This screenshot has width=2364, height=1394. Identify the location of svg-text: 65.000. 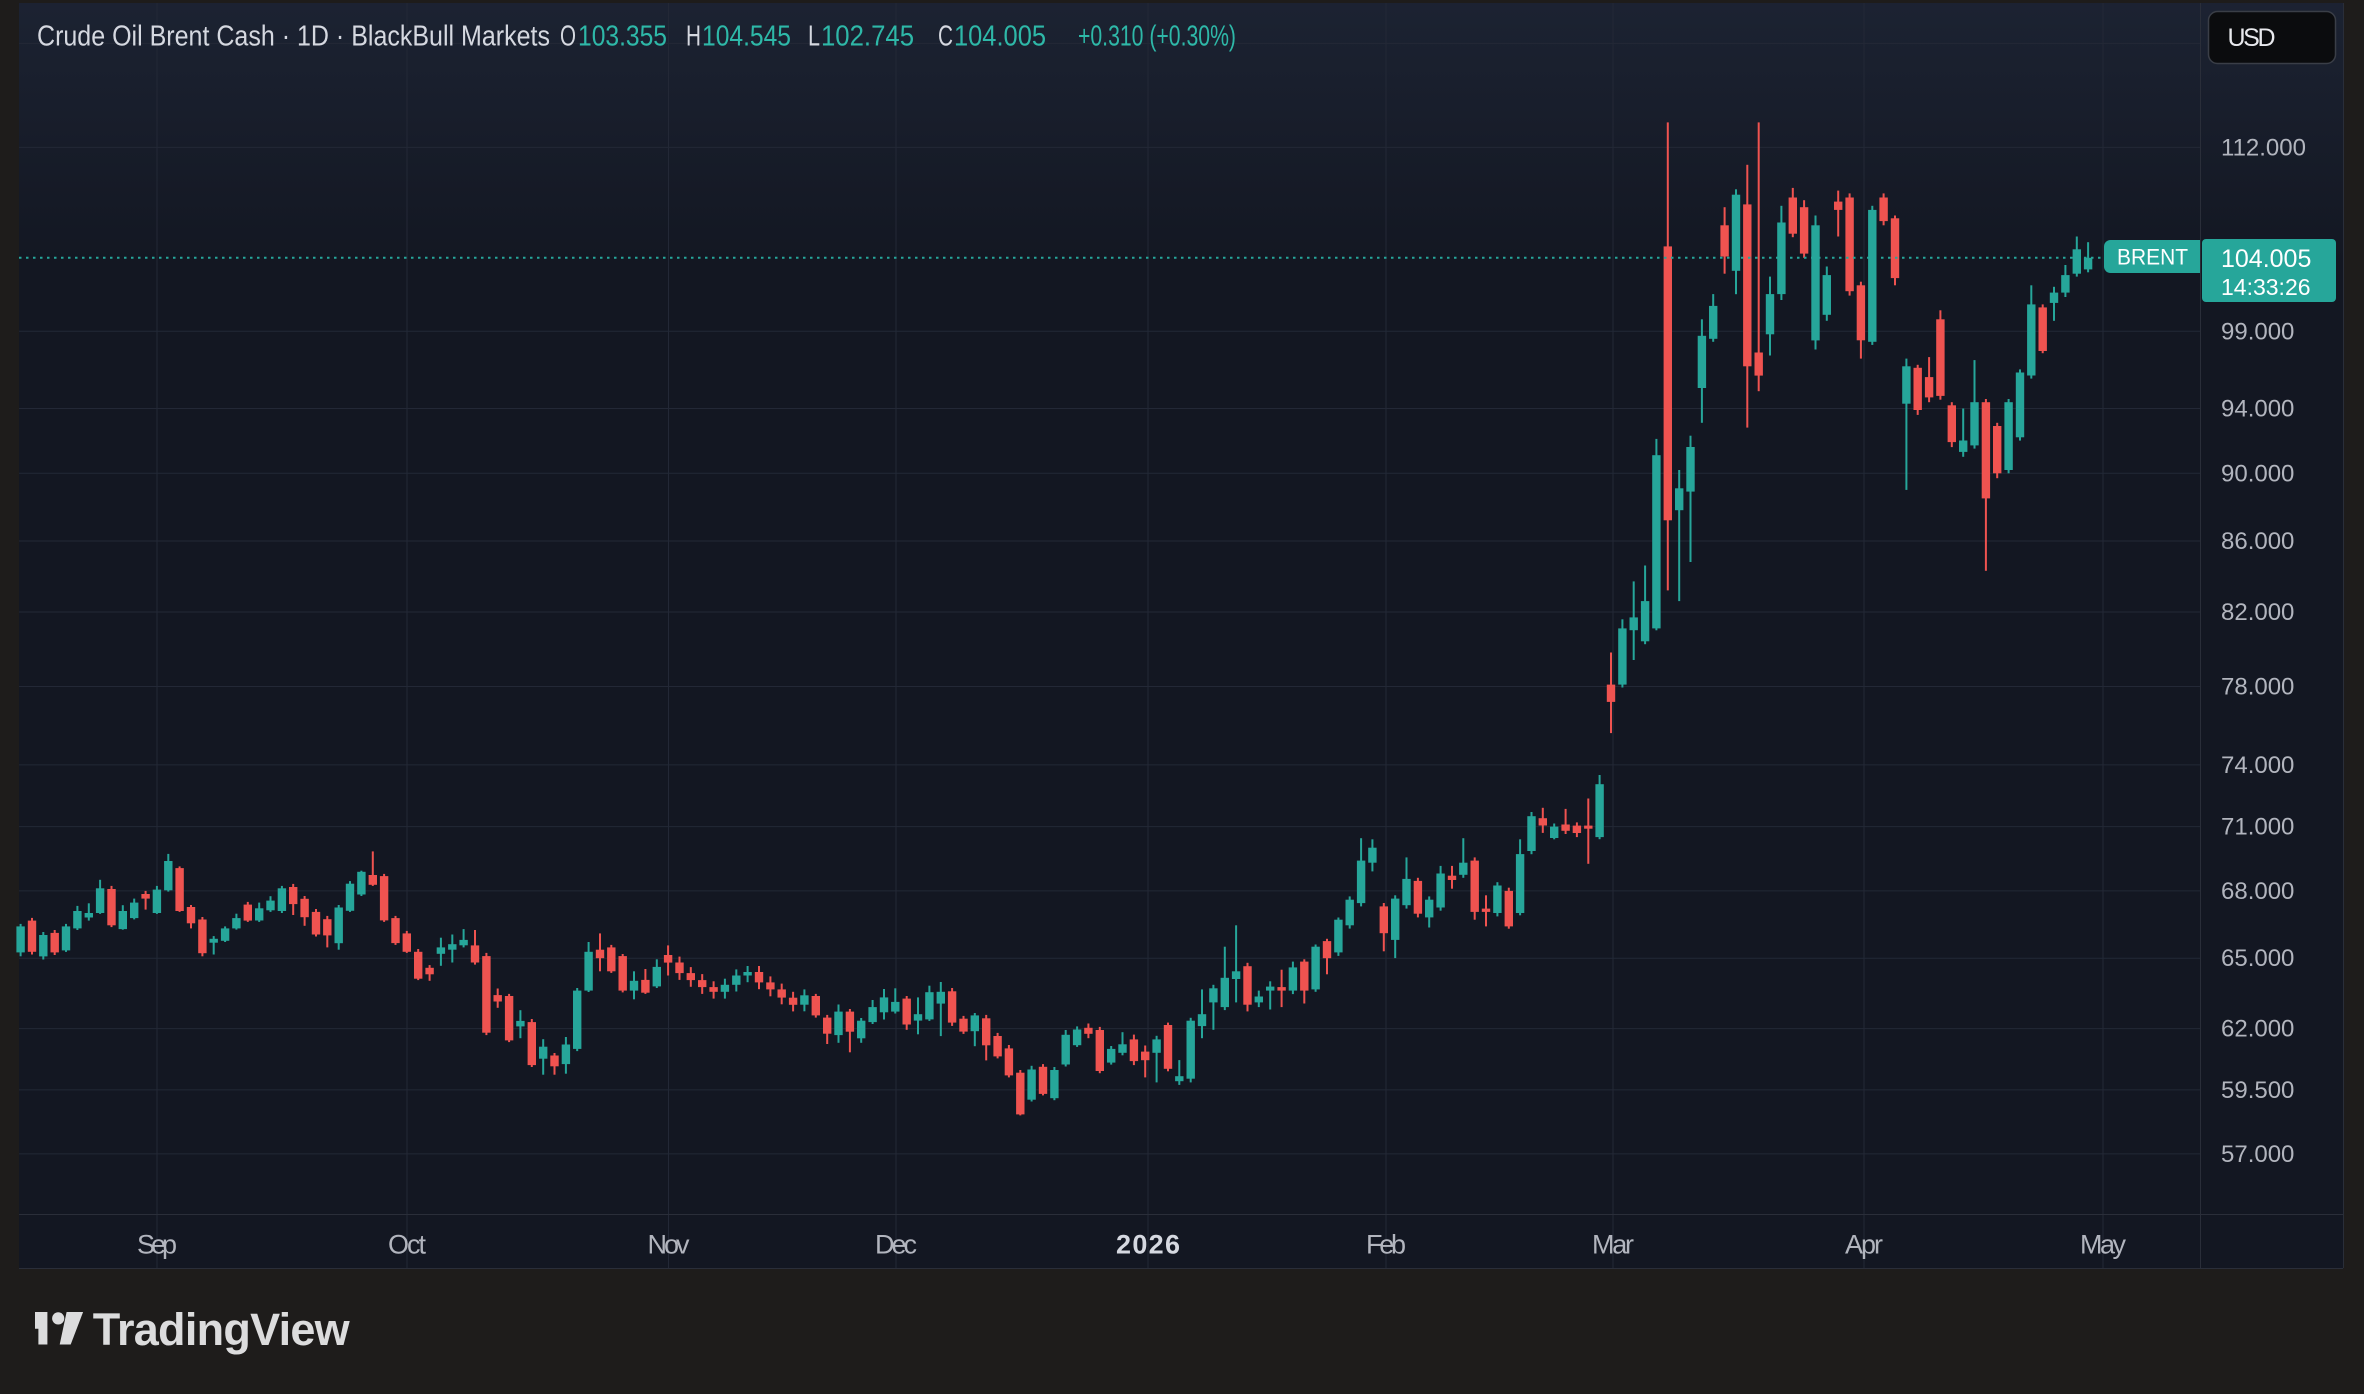
(2257, 958).